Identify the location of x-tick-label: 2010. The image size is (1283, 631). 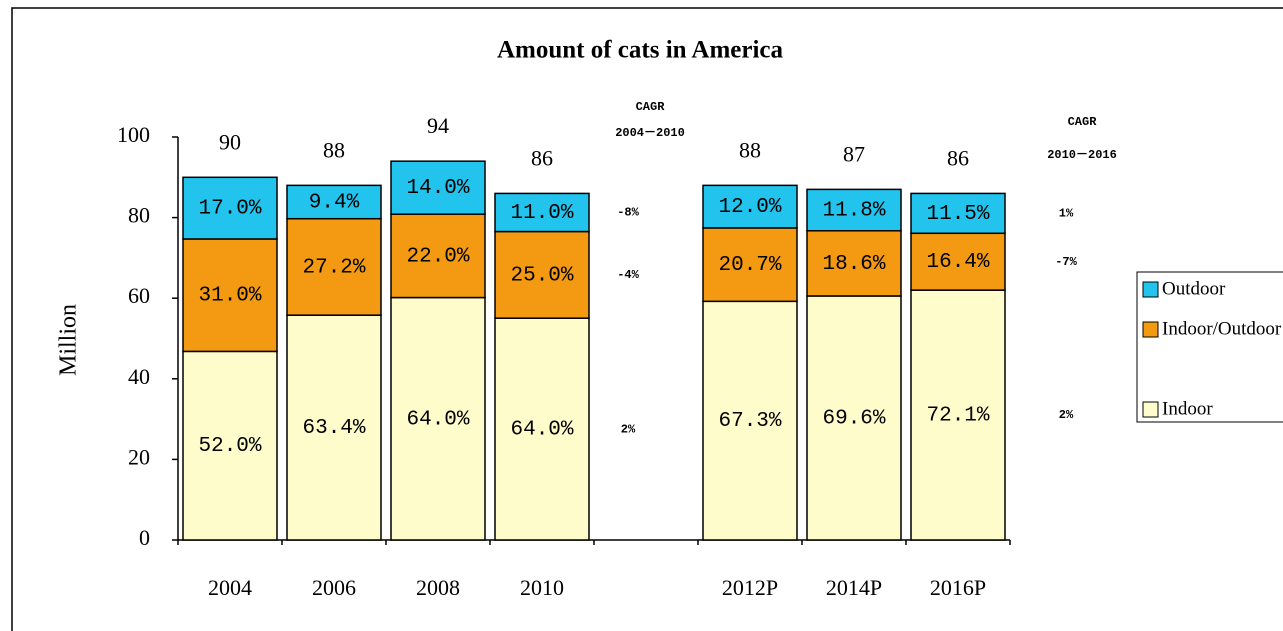
(542, 587).